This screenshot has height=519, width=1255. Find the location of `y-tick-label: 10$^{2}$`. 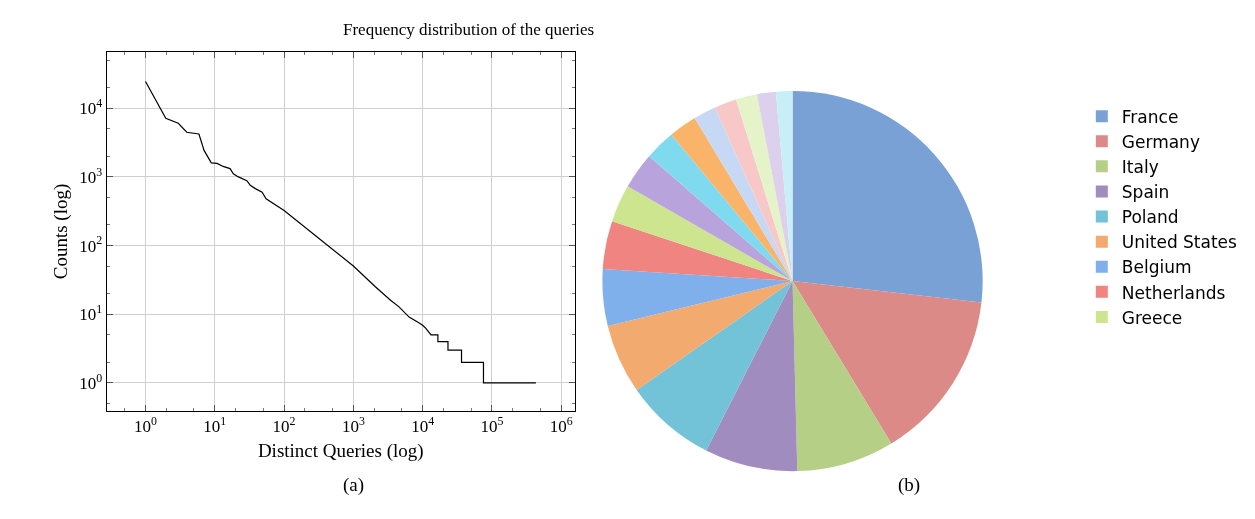

y-tick-label: 10$^{2}$ is located at coordinates (91, 244).